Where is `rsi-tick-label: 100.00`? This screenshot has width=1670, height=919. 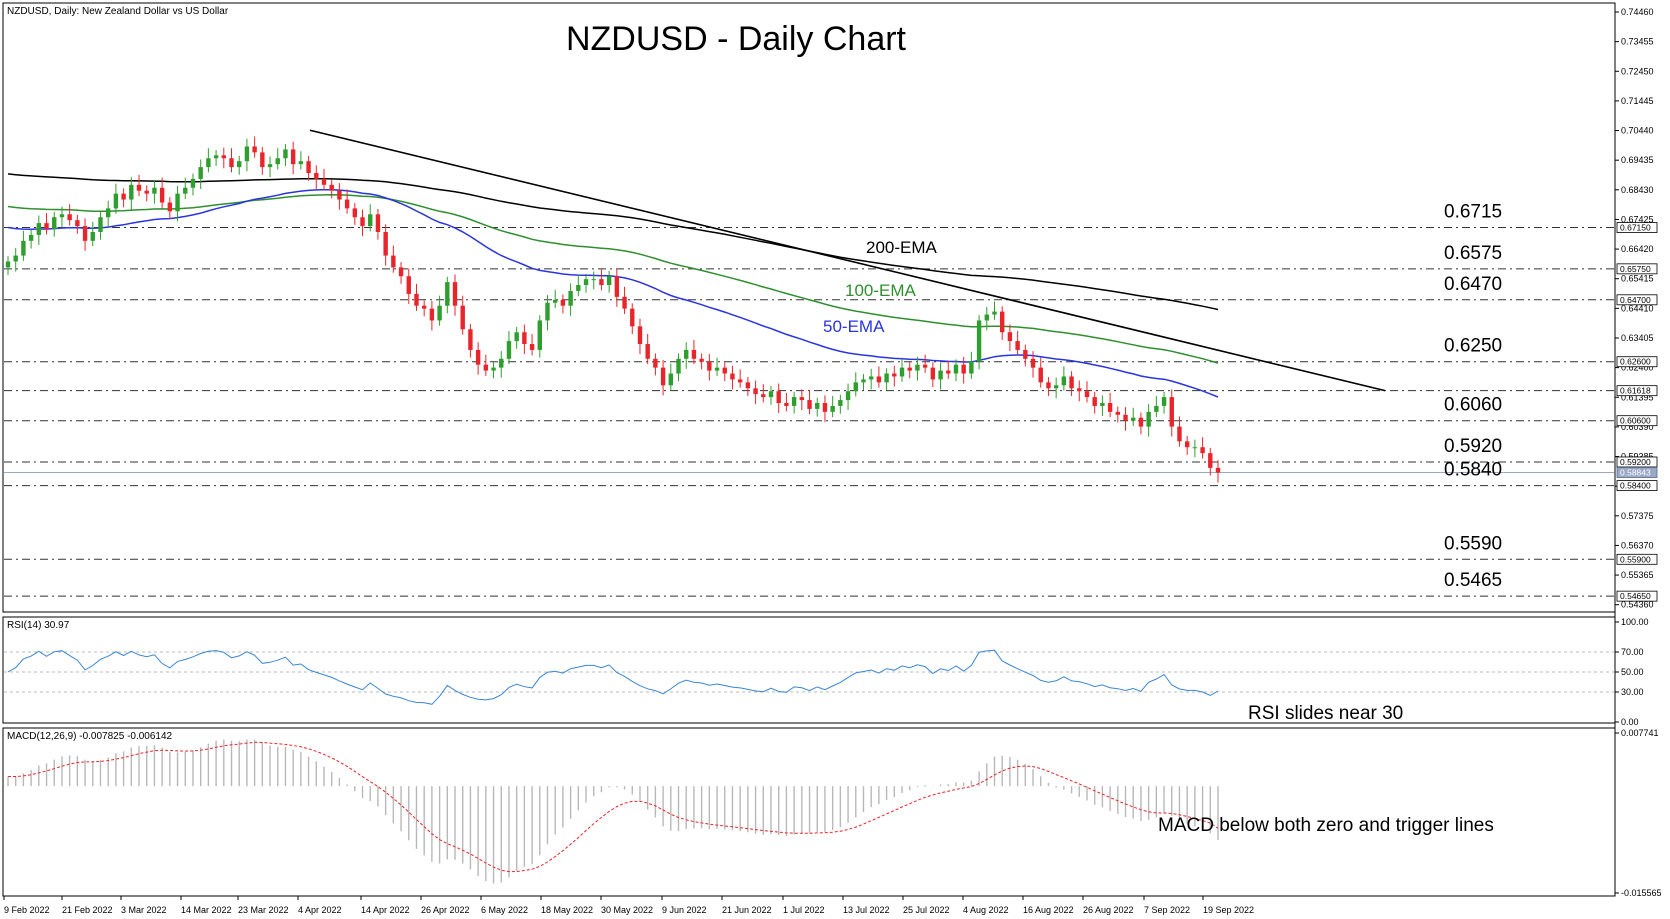
rsi-tick-label: 100.00 is located at coordinates (1635, 622).